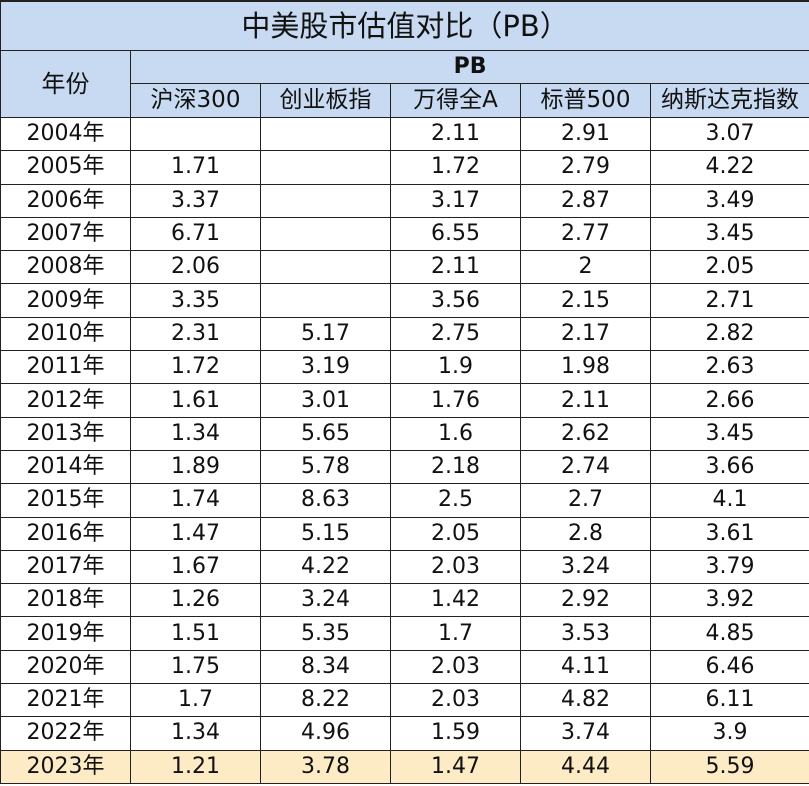 This screenshot has height=786, width=809. What do you see at coordinates (585, 334) in the screenshot?
I see `value-cell: 2.17` at bounding box center [585, 334].